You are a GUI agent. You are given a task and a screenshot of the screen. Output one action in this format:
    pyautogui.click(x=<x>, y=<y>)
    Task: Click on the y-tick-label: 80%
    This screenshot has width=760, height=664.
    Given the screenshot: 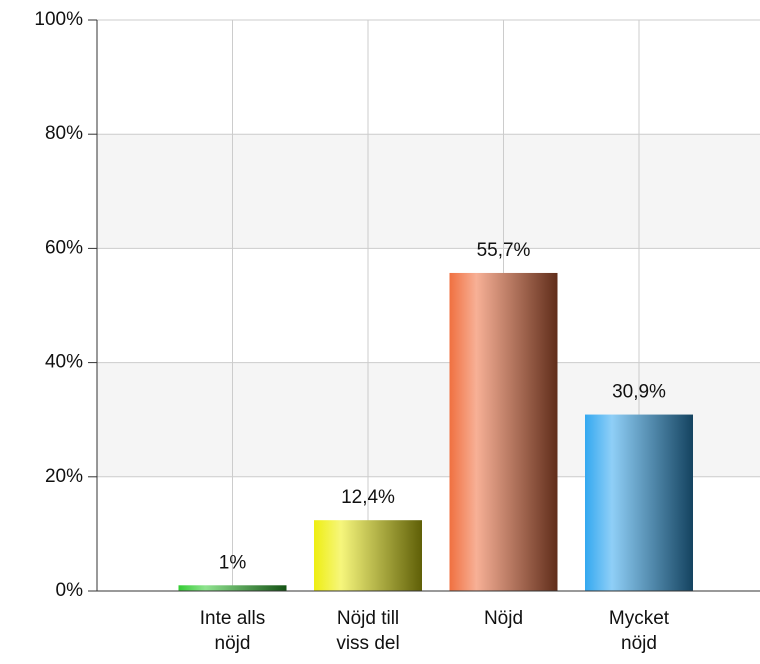 What is the action you would take?
    pyautogui.click(x=64, y=133)
    